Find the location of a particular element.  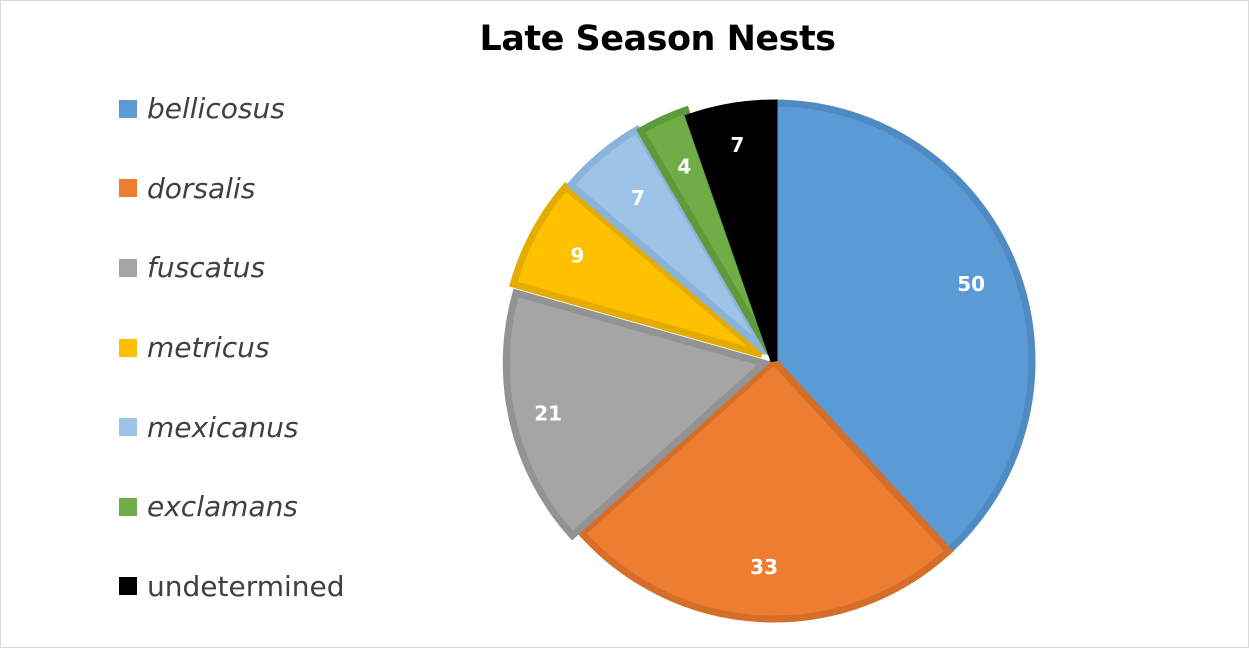

data-label-exclamans: 4 is located at coordinates (684, 166).